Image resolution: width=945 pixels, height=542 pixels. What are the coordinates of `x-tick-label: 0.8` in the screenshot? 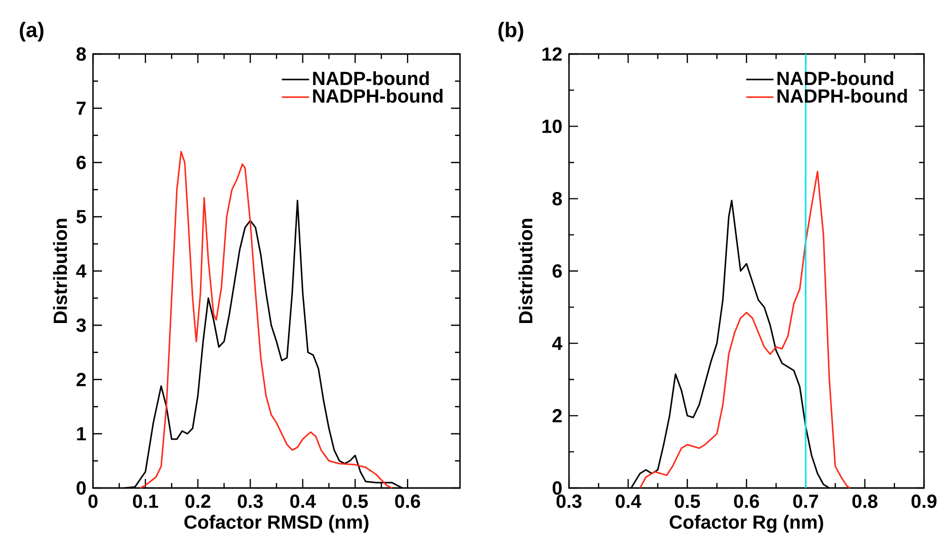 It's located at (865, 501).